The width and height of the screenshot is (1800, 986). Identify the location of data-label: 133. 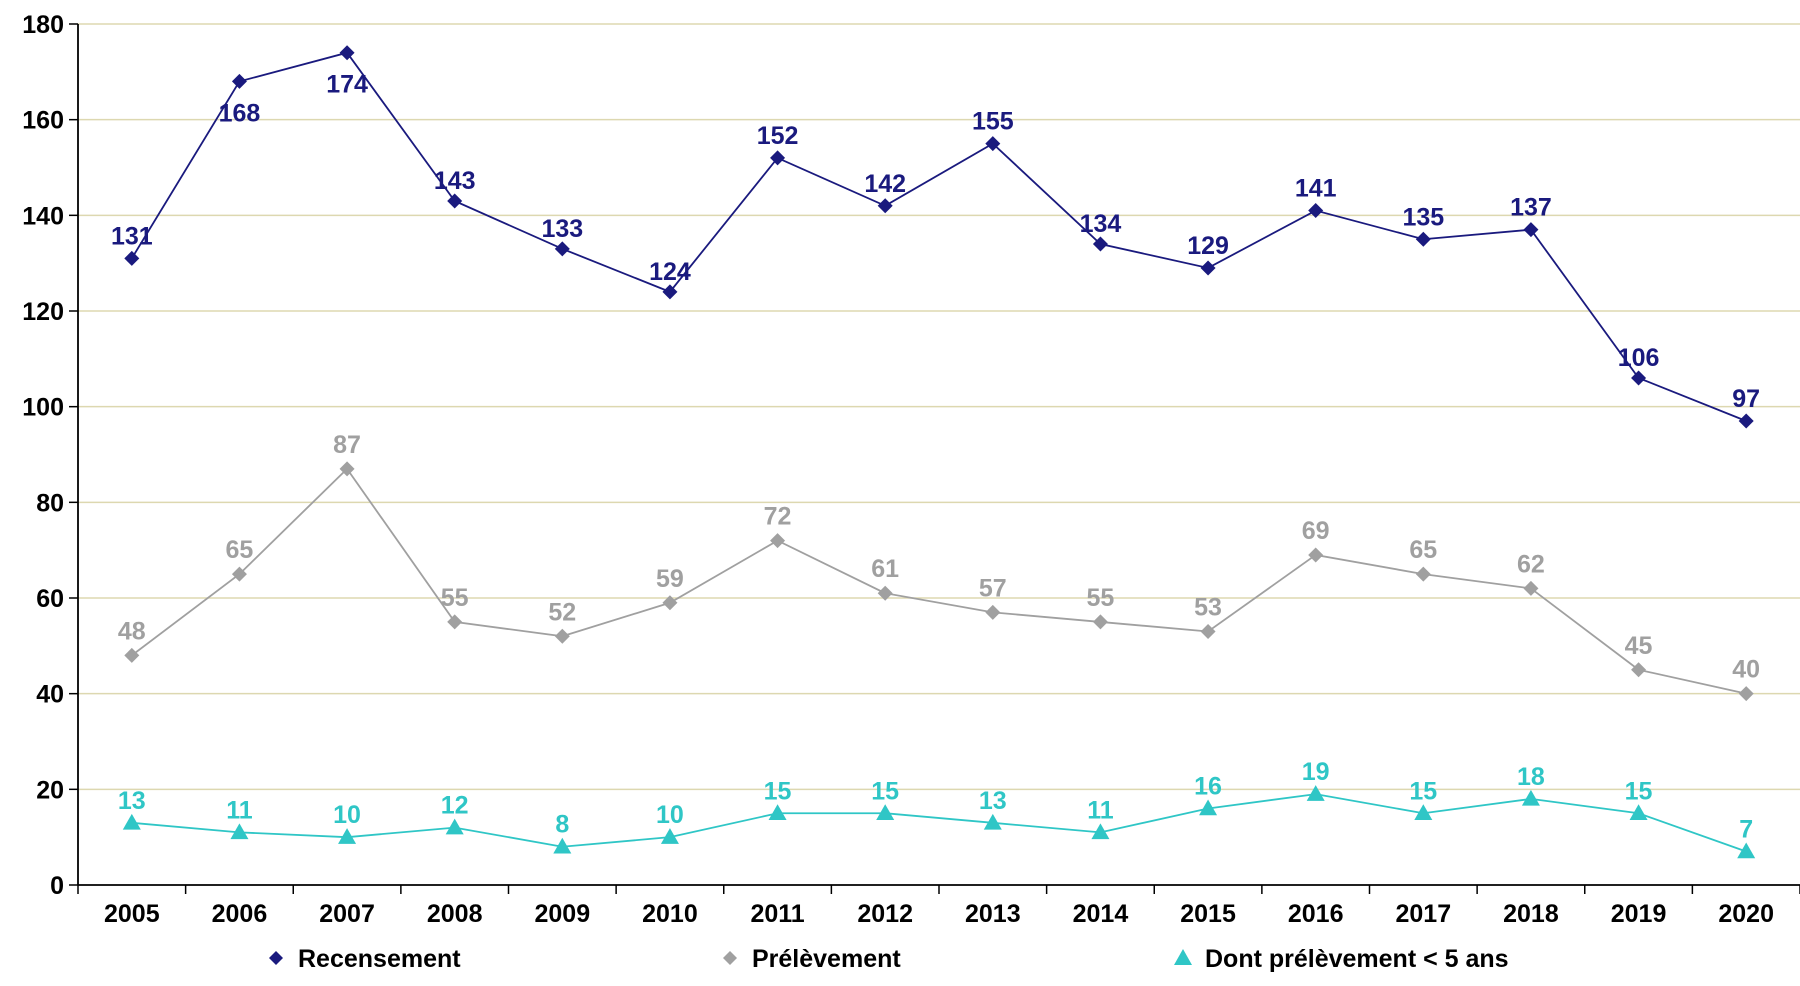
(562, 229).